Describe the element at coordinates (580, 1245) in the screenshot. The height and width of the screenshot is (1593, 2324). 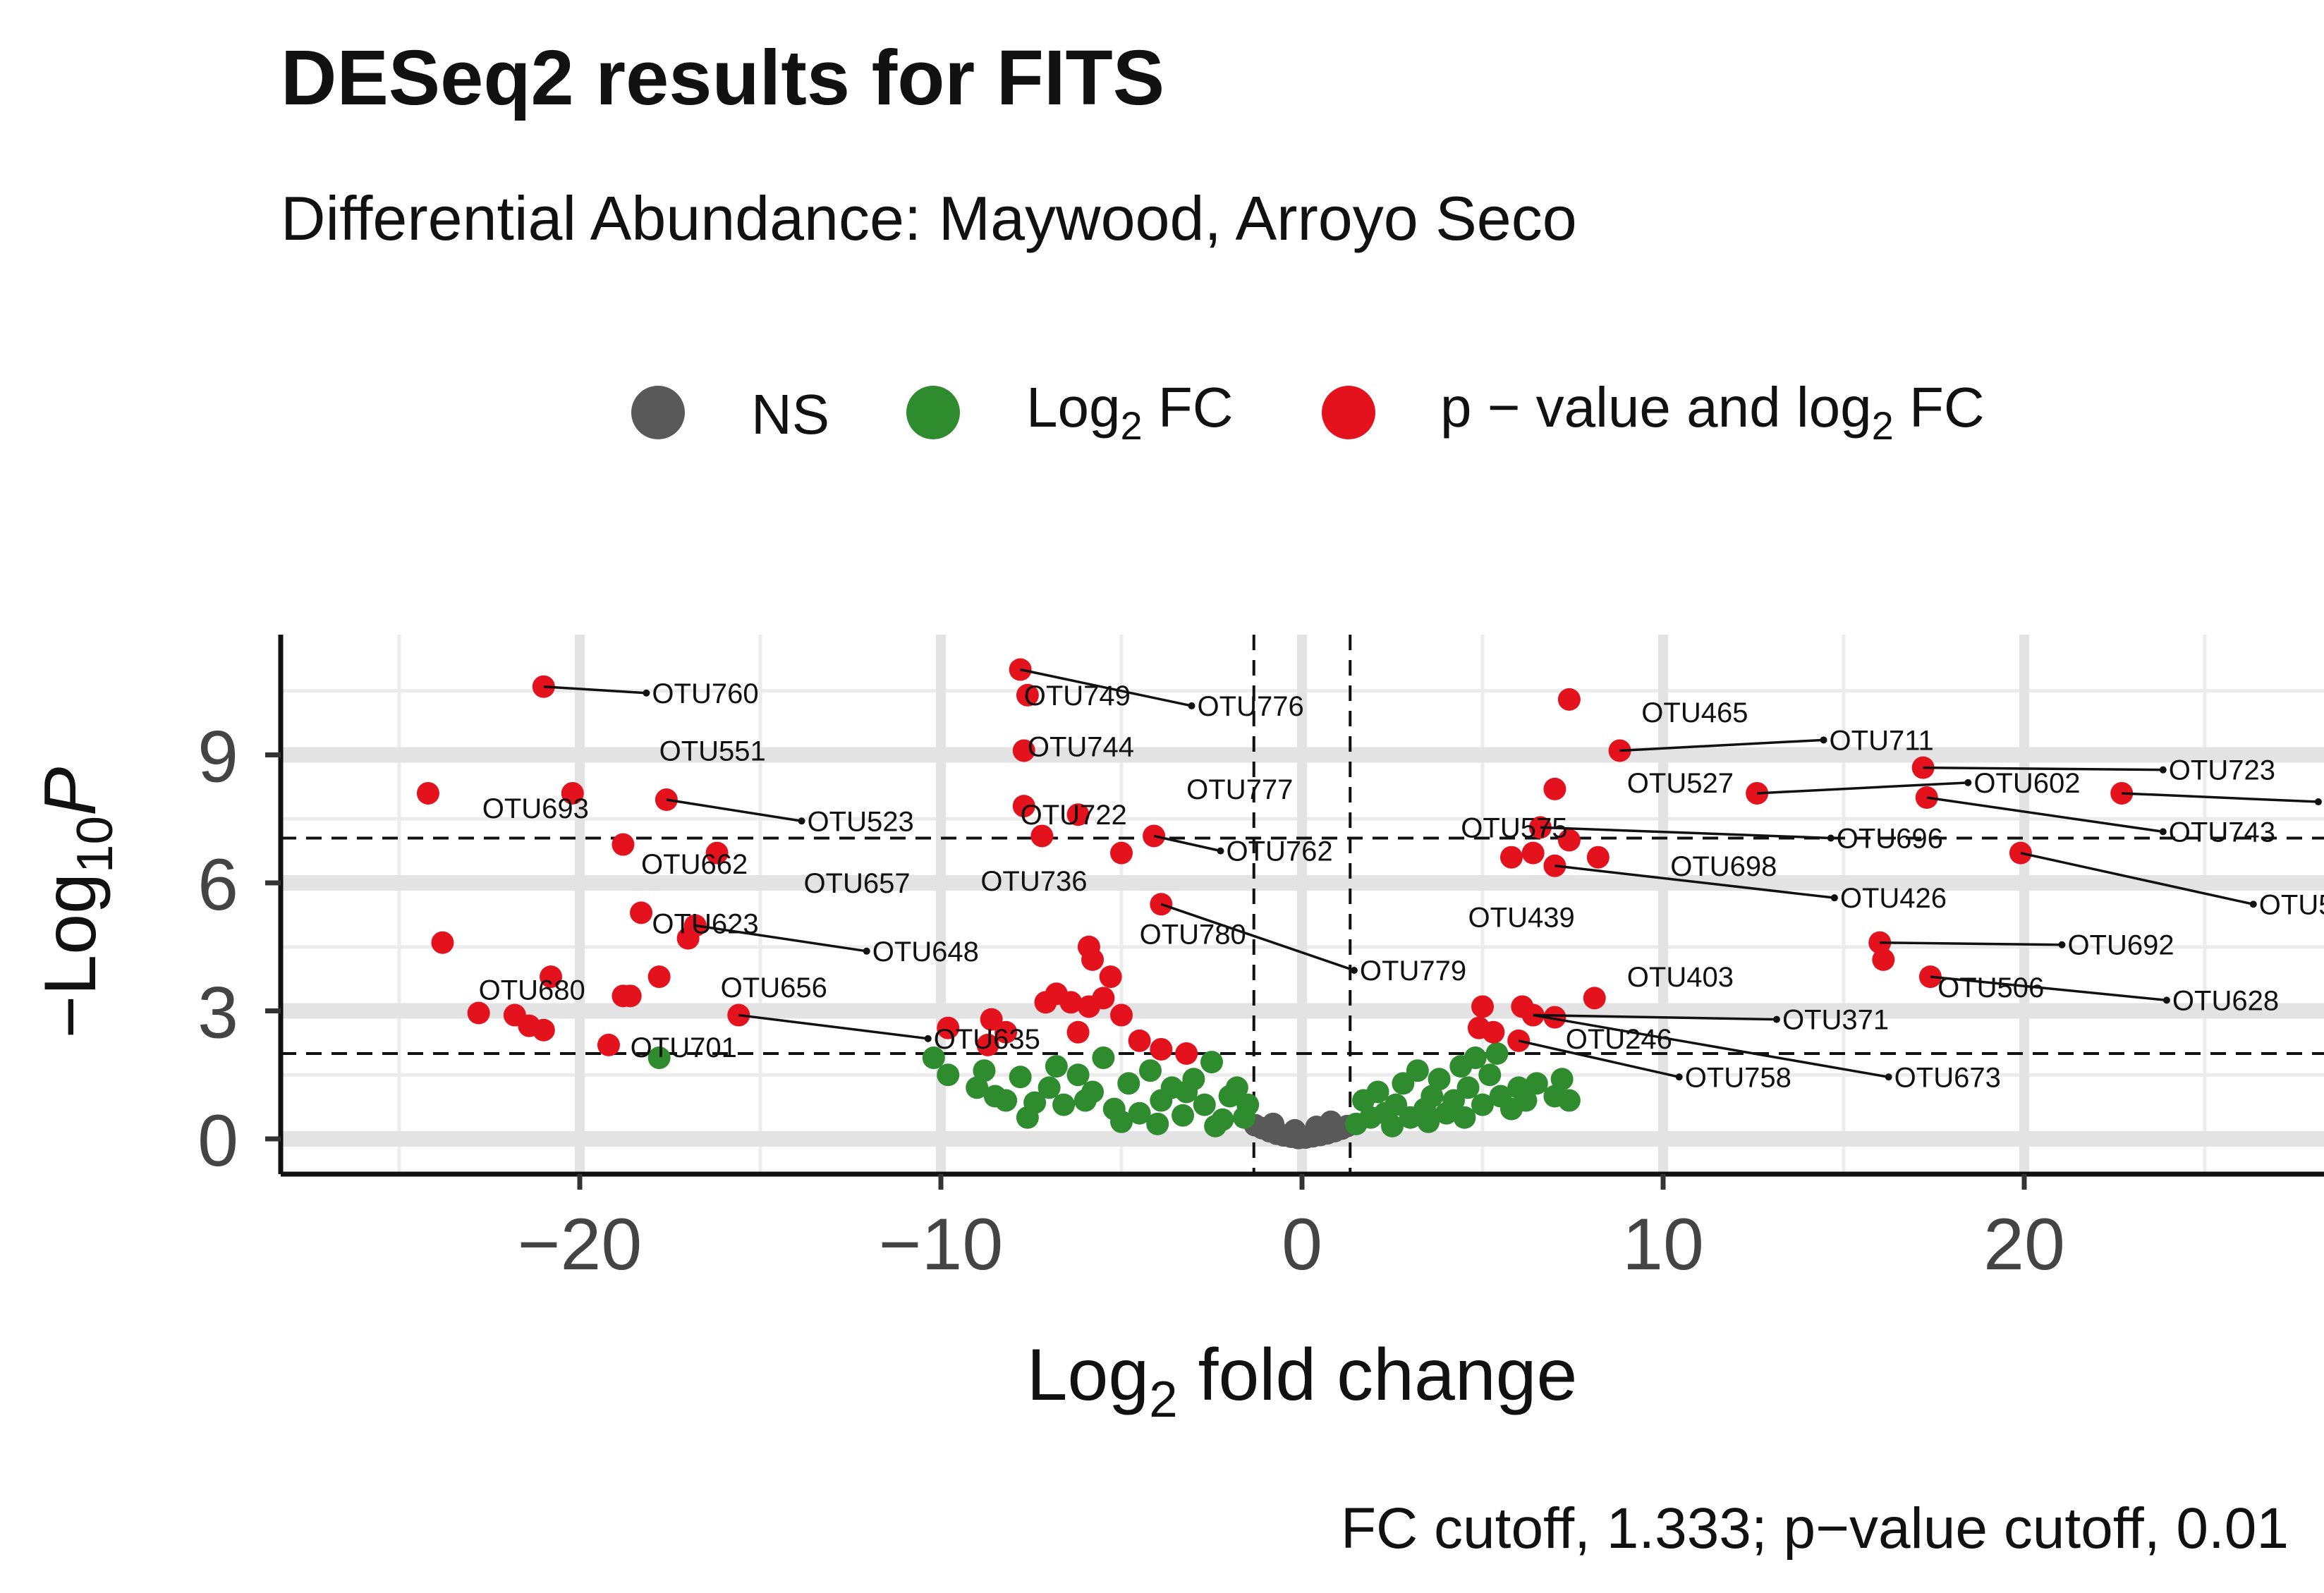
I see `x-tick-label: −20` at that location.